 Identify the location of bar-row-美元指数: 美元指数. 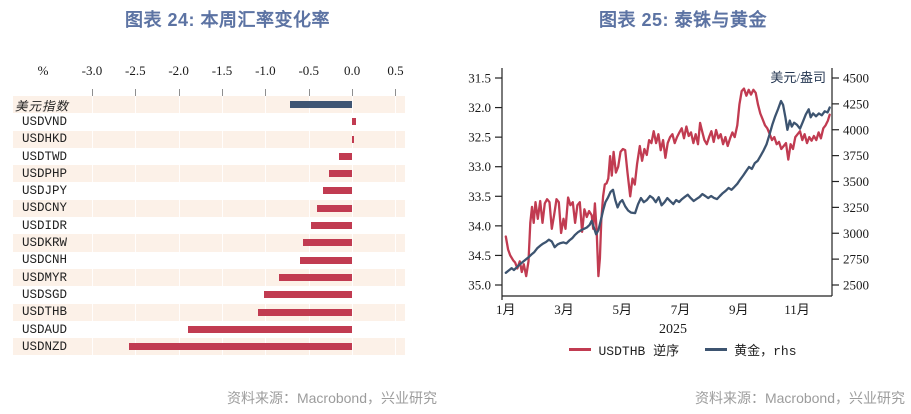
(209, 105).